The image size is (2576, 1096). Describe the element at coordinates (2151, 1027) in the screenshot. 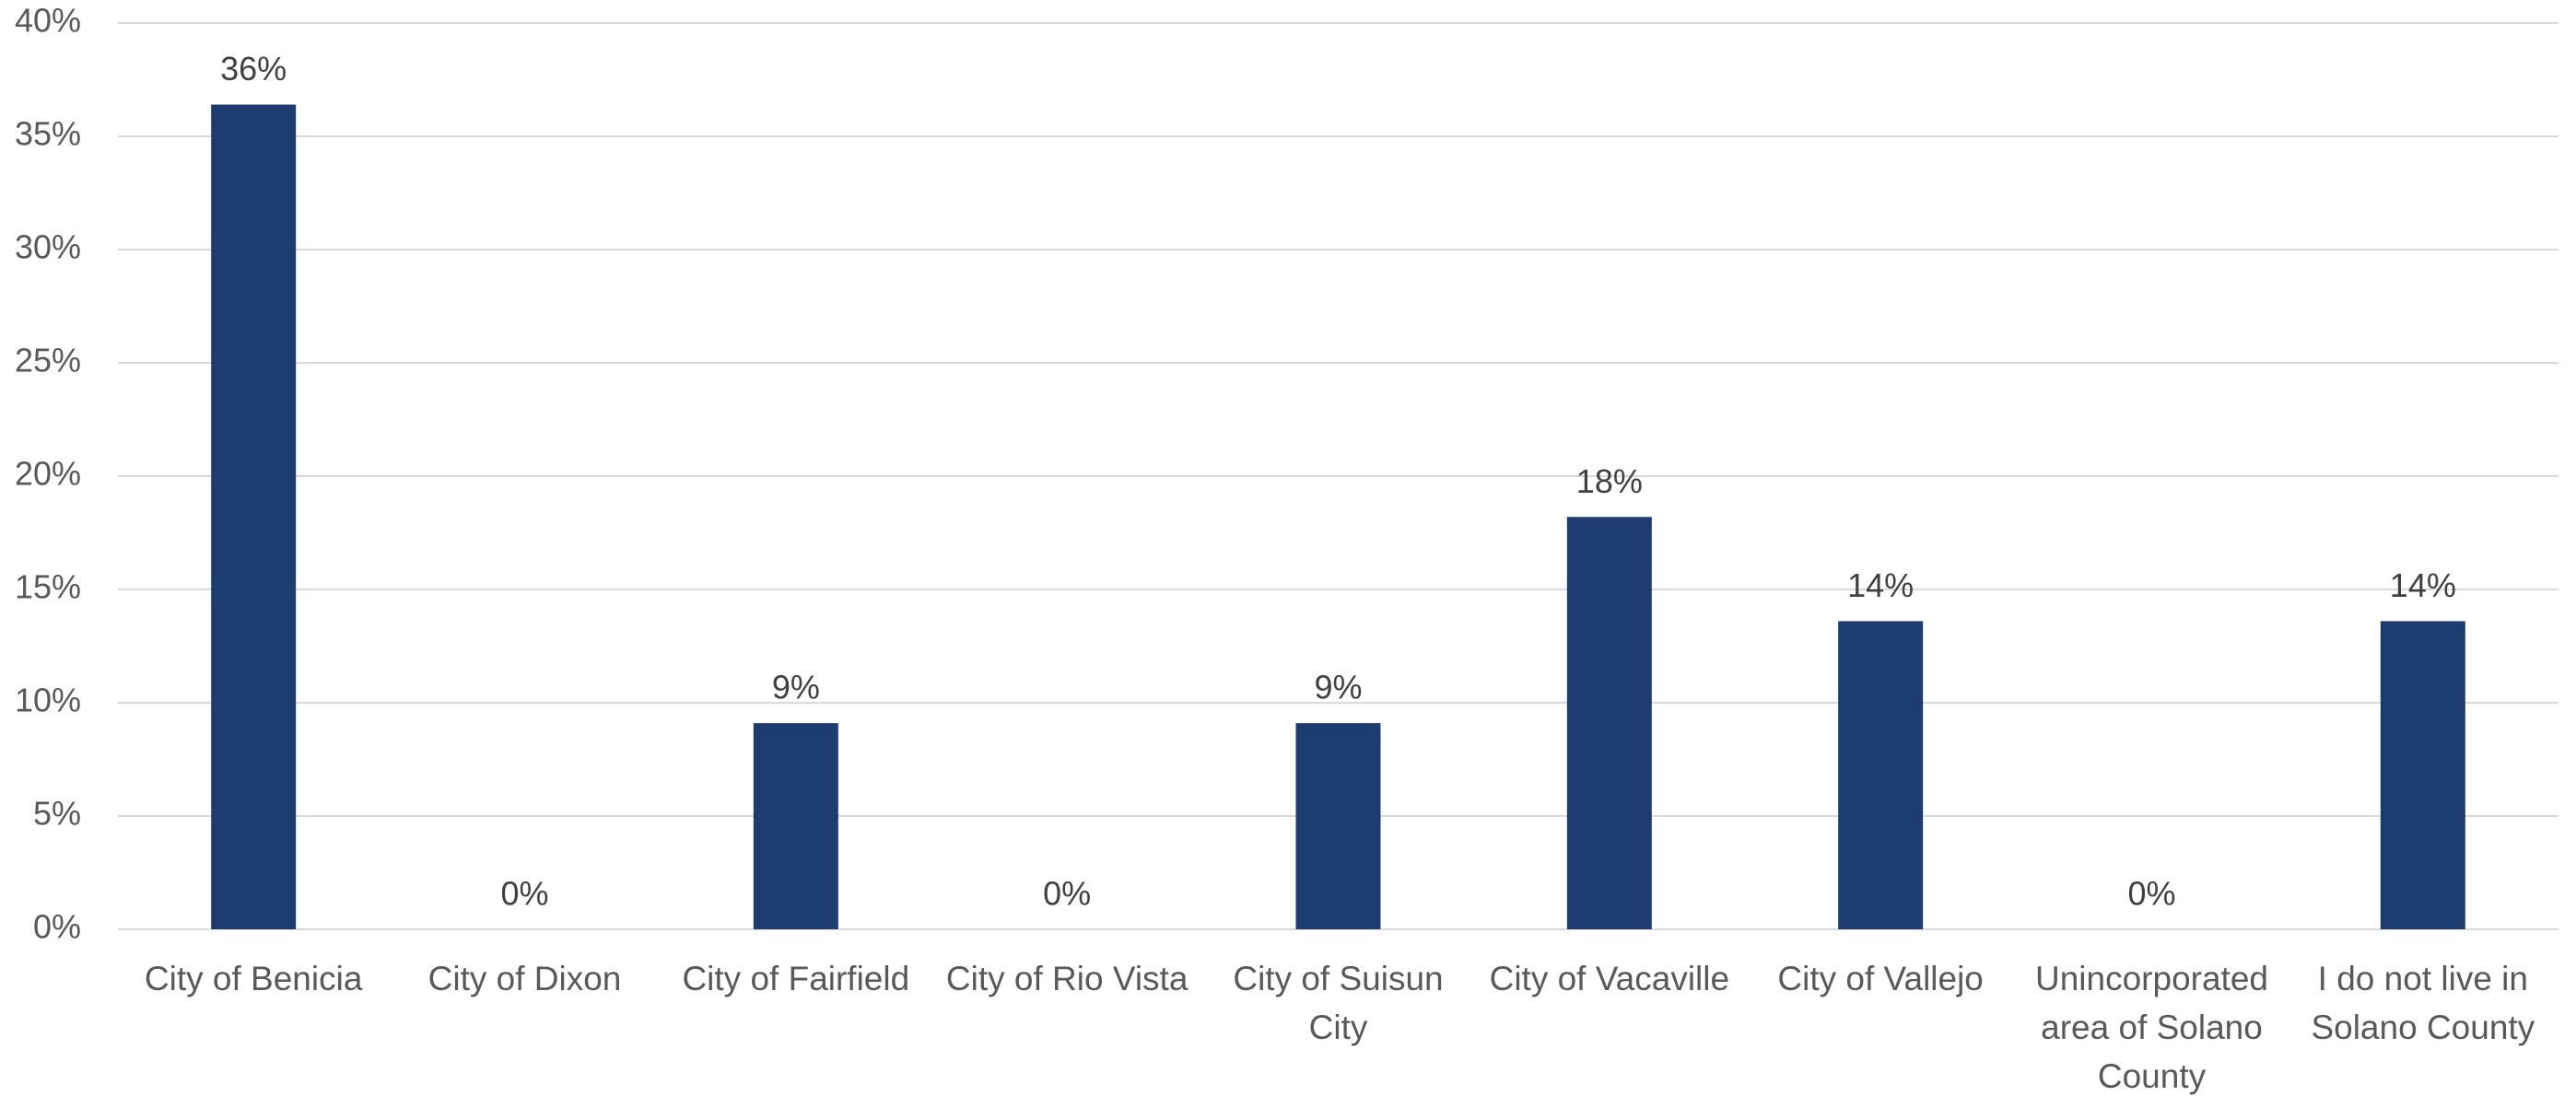

I see `x-tick-label: Unincorporated area of Solano County` at that location.